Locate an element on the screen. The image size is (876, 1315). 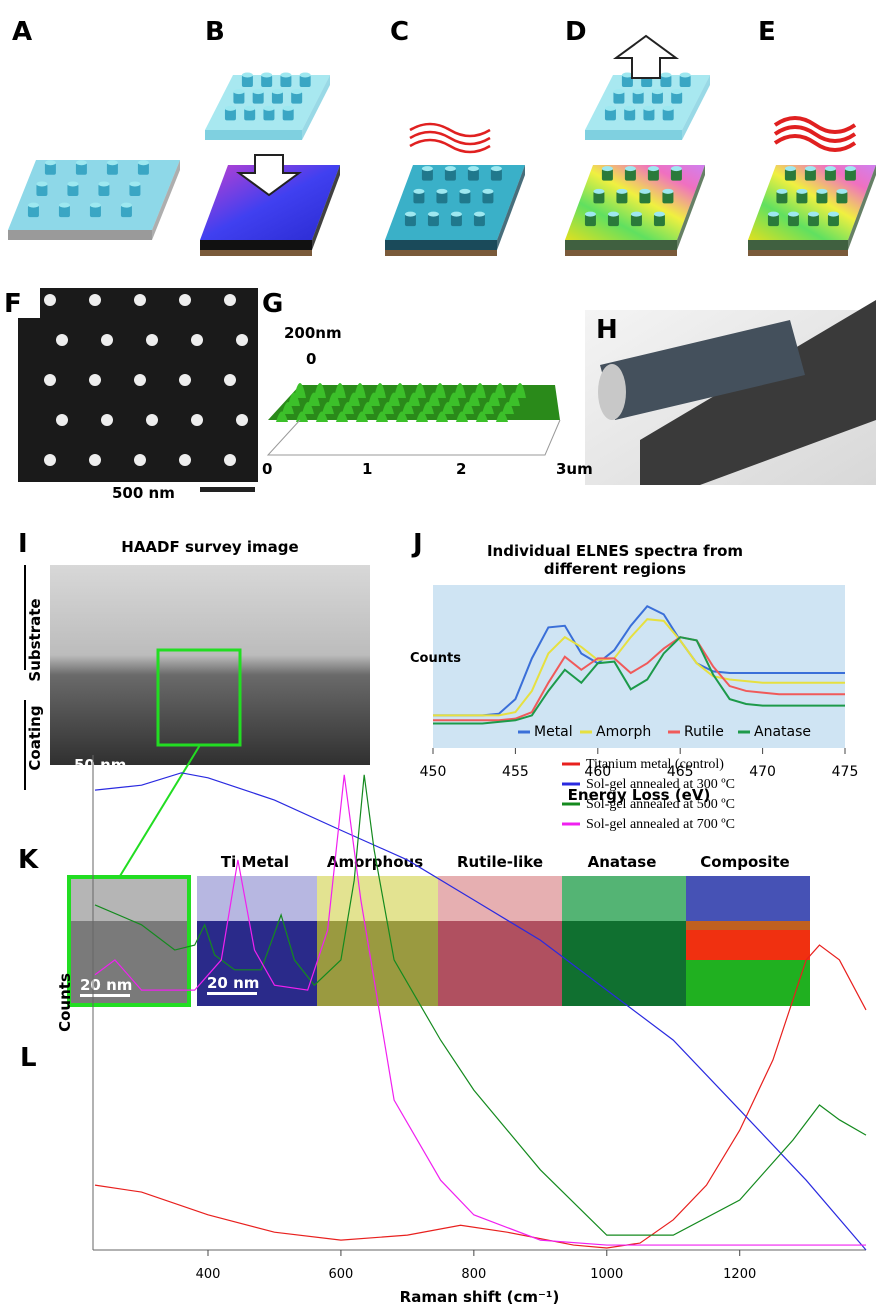
panel-letter: L is located at coordinates (28, 1058).